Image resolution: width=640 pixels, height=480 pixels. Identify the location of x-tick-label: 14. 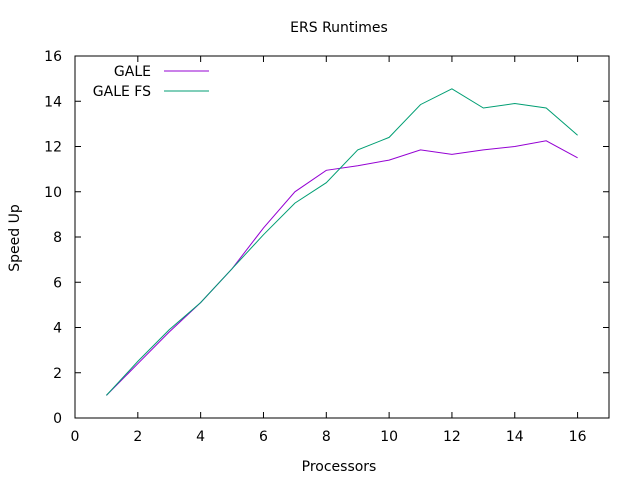
(515, 437).